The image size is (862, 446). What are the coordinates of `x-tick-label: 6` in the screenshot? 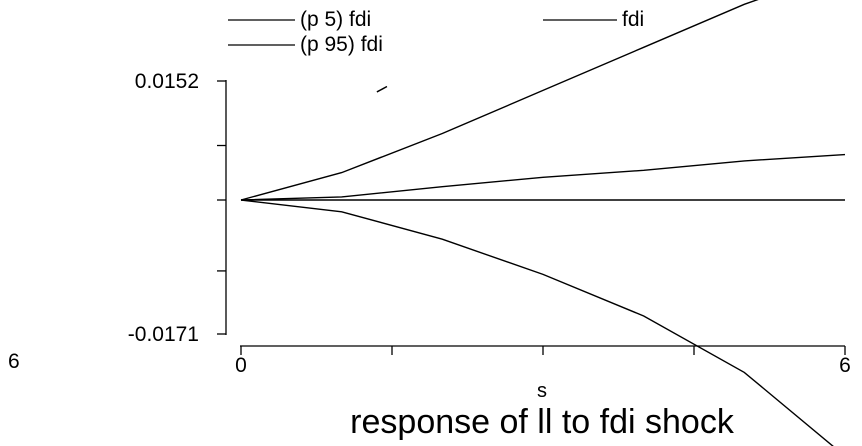 It's located at (845, 365).